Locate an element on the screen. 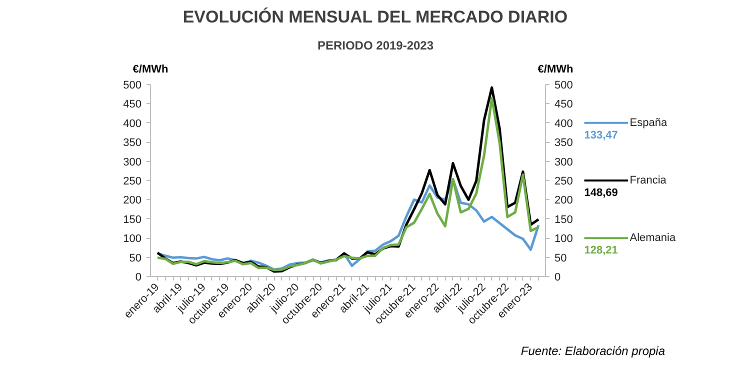 The image size is (750, 375). chart-subtitle: PERIODO 2019-2023 is located at coordinates (375, 45).